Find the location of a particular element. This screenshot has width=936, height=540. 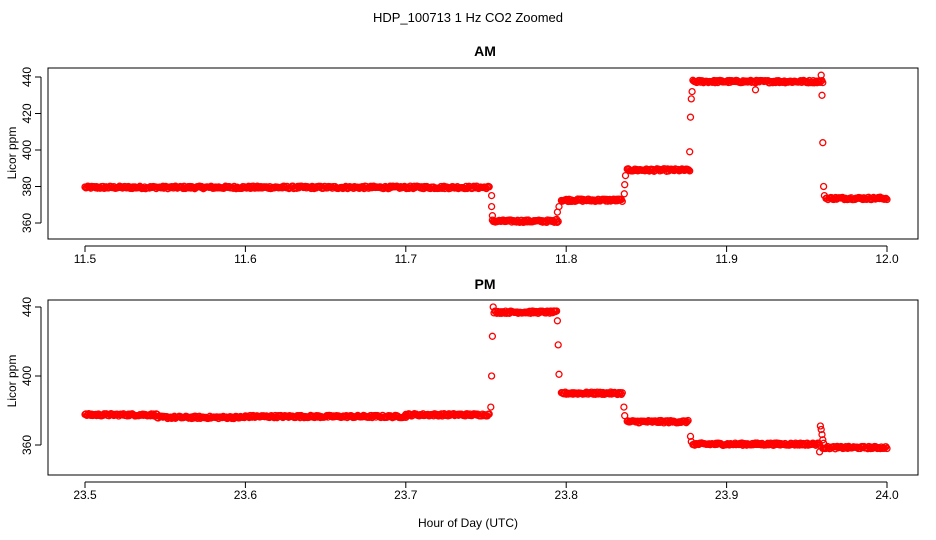

am-y-tick-label: 440 is located at coordinates (27, 77).